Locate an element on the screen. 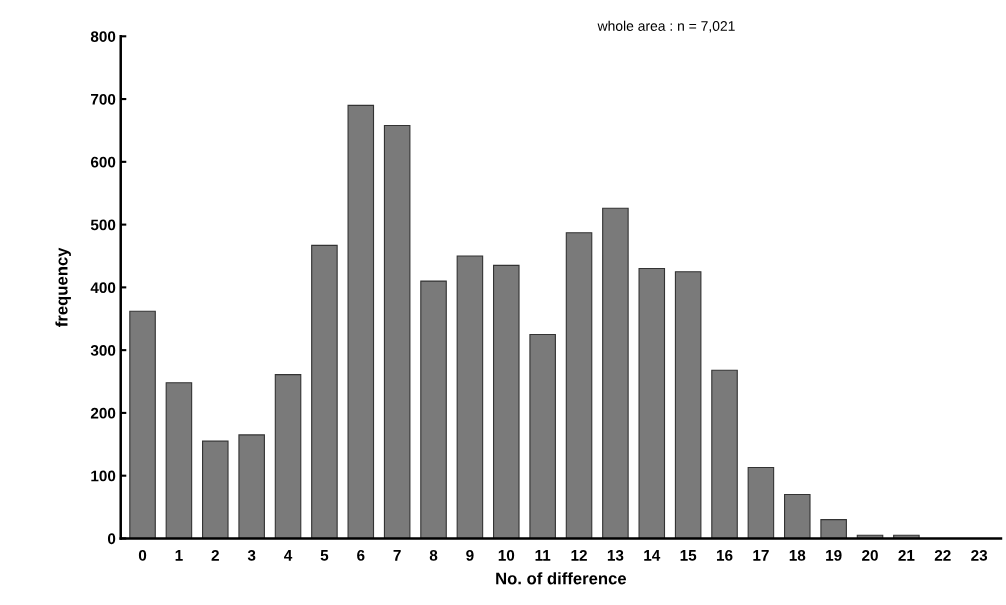 This screenshot has height=605, width=1006. x-tick-label: 16 is located at coordinates (724, 555).